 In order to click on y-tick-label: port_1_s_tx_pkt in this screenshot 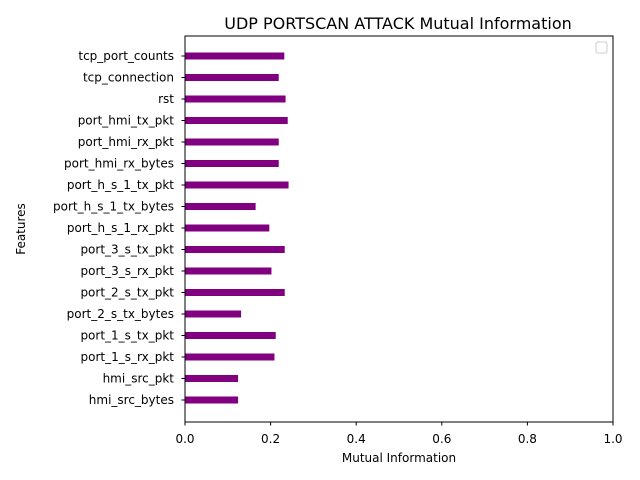, I will do `click(127, 336)`.